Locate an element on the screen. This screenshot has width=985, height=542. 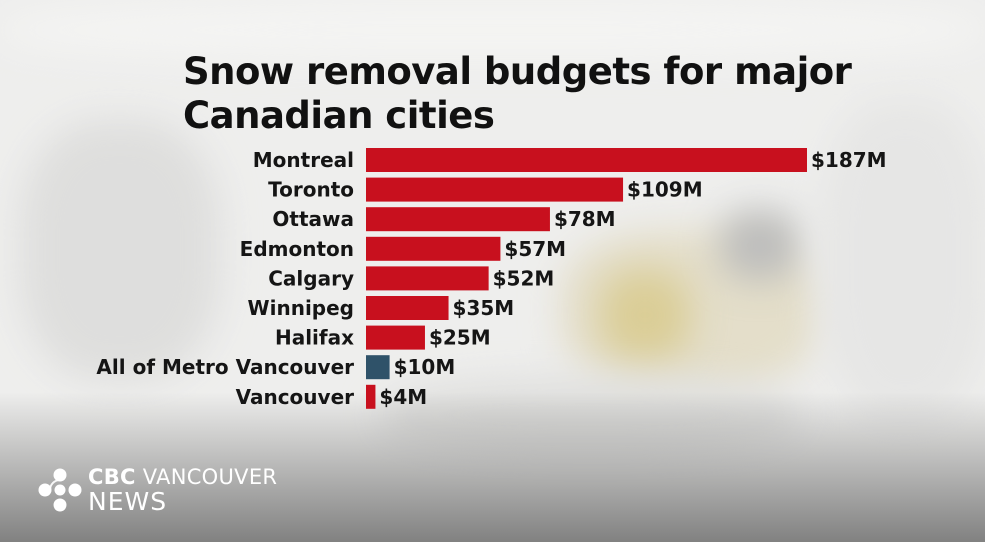
cbc-vancouver-news-wordmark: CBC VANCOUVER NEWS is located at coordinates (182, 490).